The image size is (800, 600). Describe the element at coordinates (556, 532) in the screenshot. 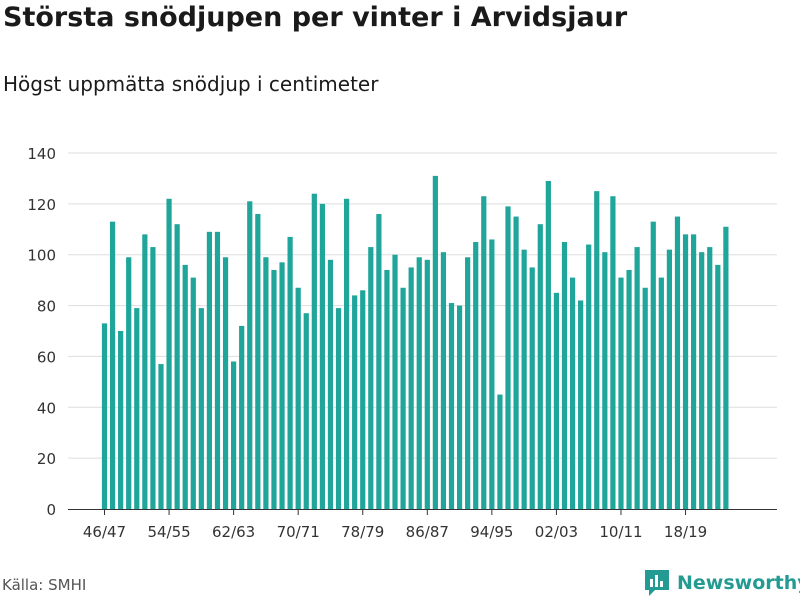

I see `x-tick-label: 02/03` at that location.